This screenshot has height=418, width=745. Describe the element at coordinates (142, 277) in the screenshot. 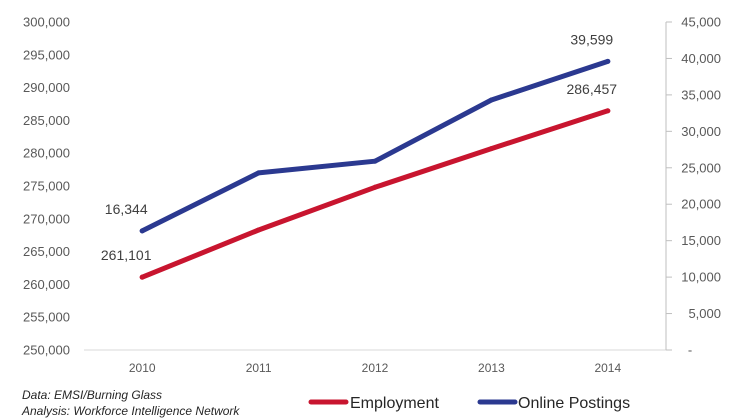

I see `employment-point-2010` at that location.